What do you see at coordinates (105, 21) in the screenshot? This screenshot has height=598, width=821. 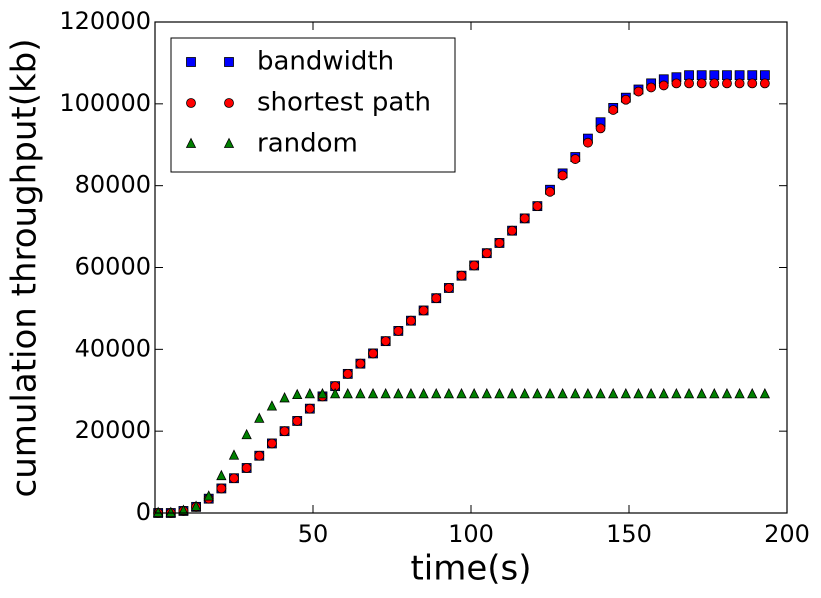 I see `y-tick-label: 120000` at bounding box center [105, 21].